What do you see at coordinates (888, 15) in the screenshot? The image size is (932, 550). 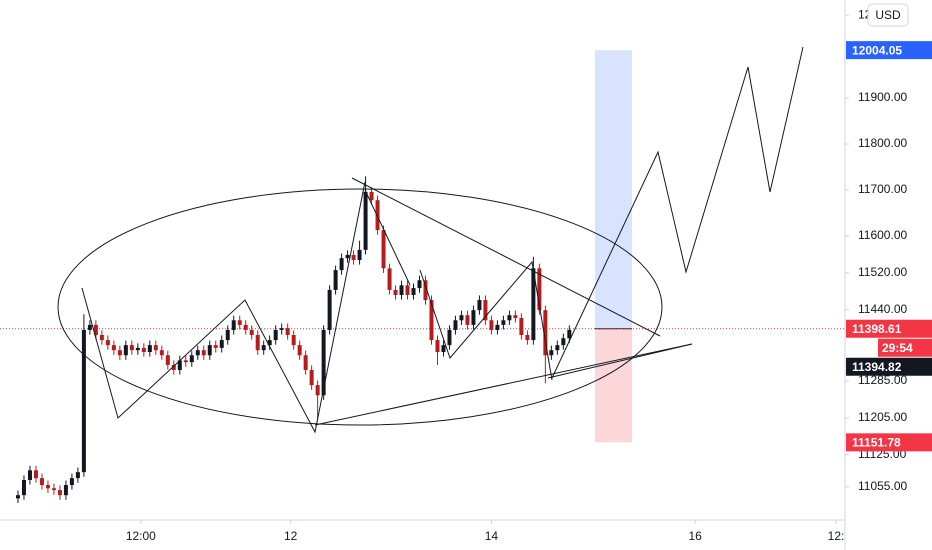 I see `currency-button` at bounding box center [888, 15].